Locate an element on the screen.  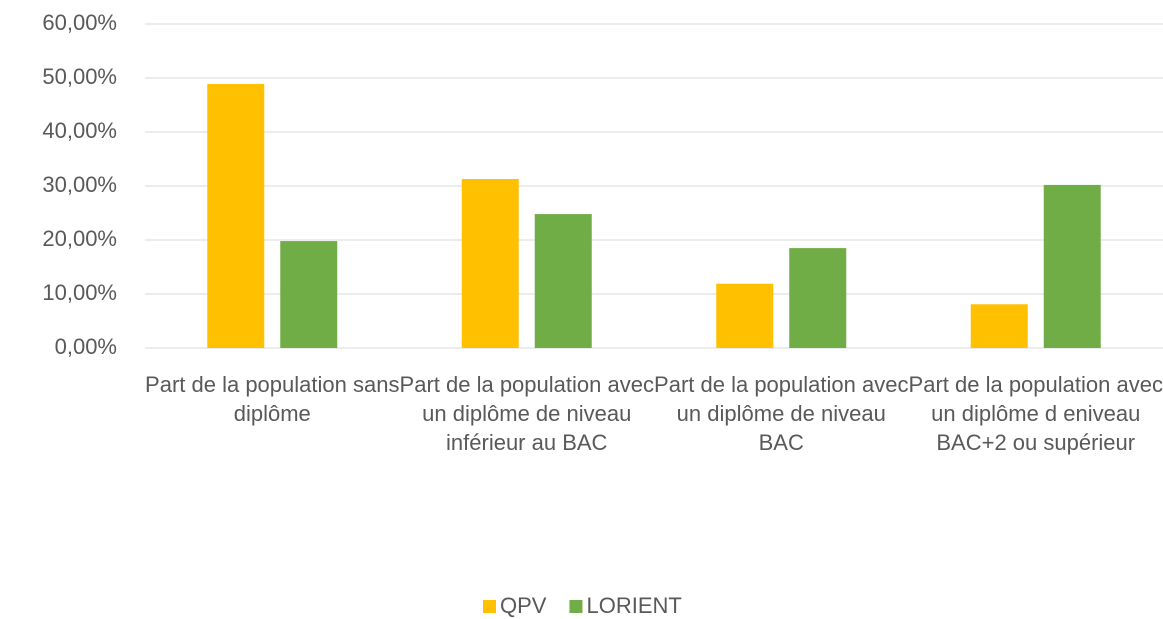
y-tick-label: 0,00% is located at coordinates (86, 346).